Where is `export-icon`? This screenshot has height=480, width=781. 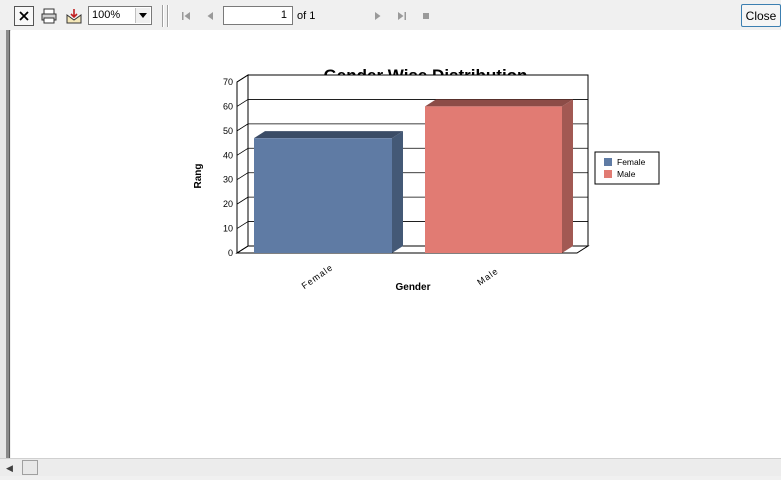 export-icon is located at coordinates (74, 16).